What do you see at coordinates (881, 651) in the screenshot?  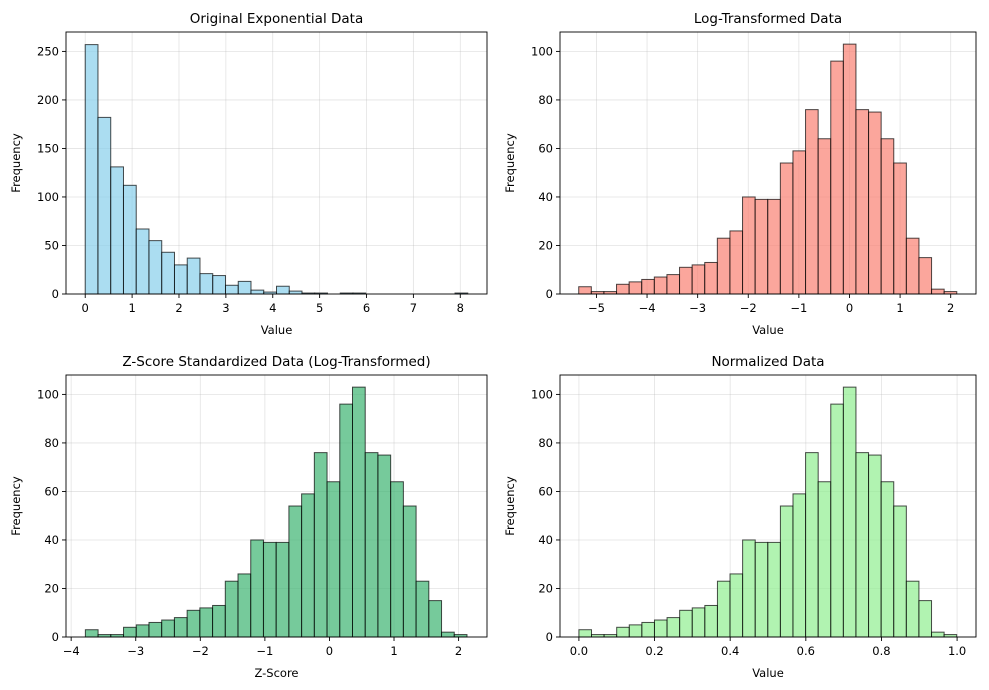 I see `x-tick-label: 0.8` at bounding box center [881, 651].